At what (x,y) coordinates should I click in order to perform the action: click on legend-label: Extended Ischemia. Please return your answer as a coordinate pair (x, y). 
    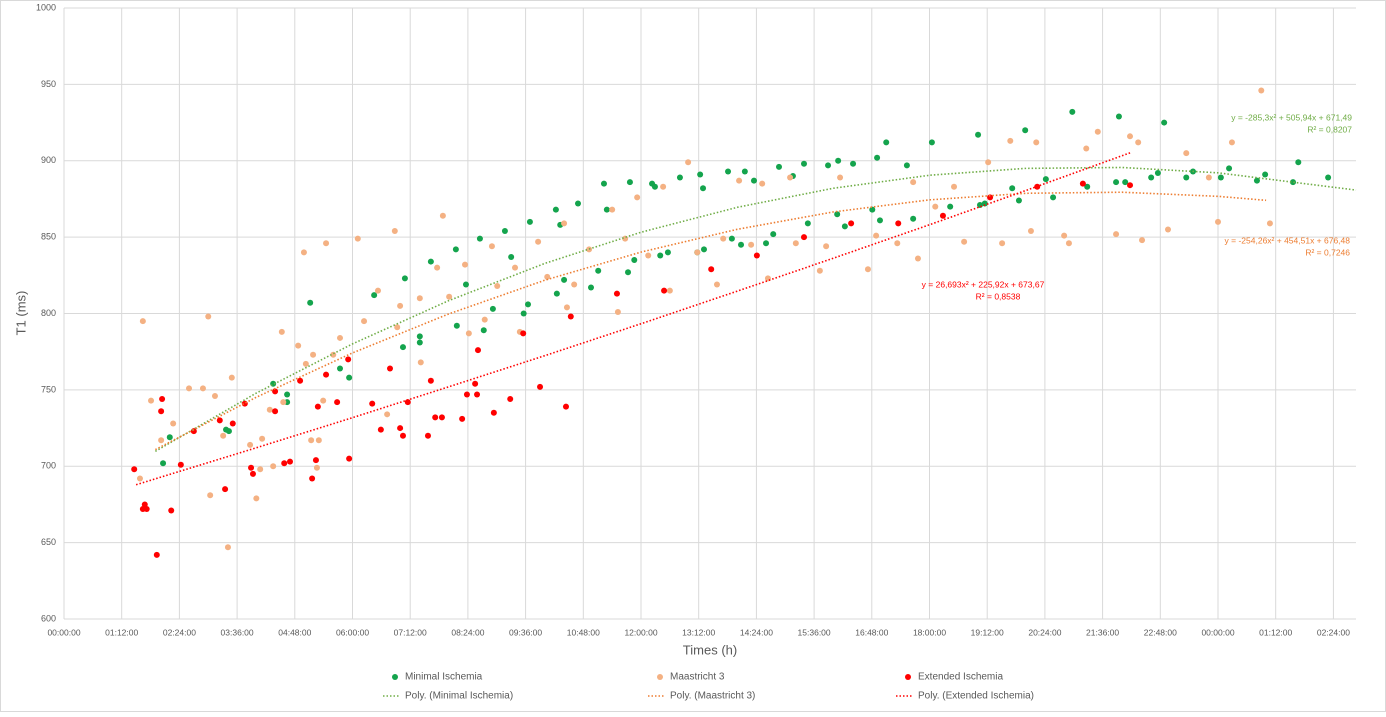
    Looking at the image, I should click on (960, 677).